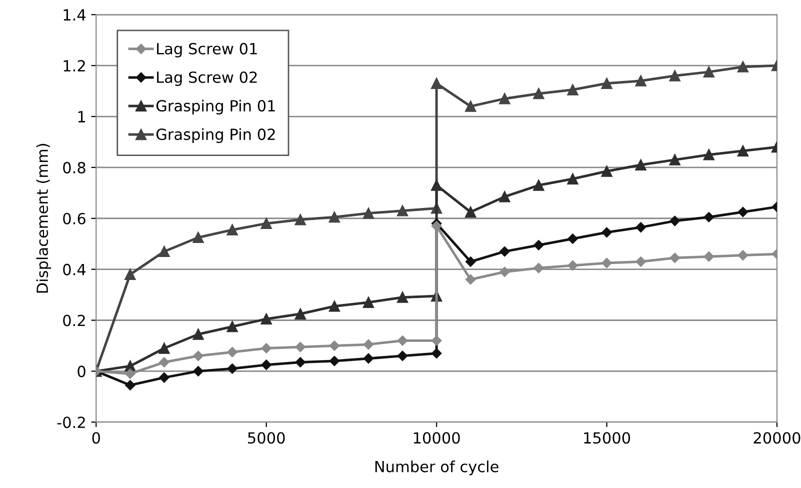 This screenshot has height=488, width=801. What do you see at coordinates (437, 438) in the screenshot?
I see `x-tick-label: 10000` at bounding box center [437, 438].